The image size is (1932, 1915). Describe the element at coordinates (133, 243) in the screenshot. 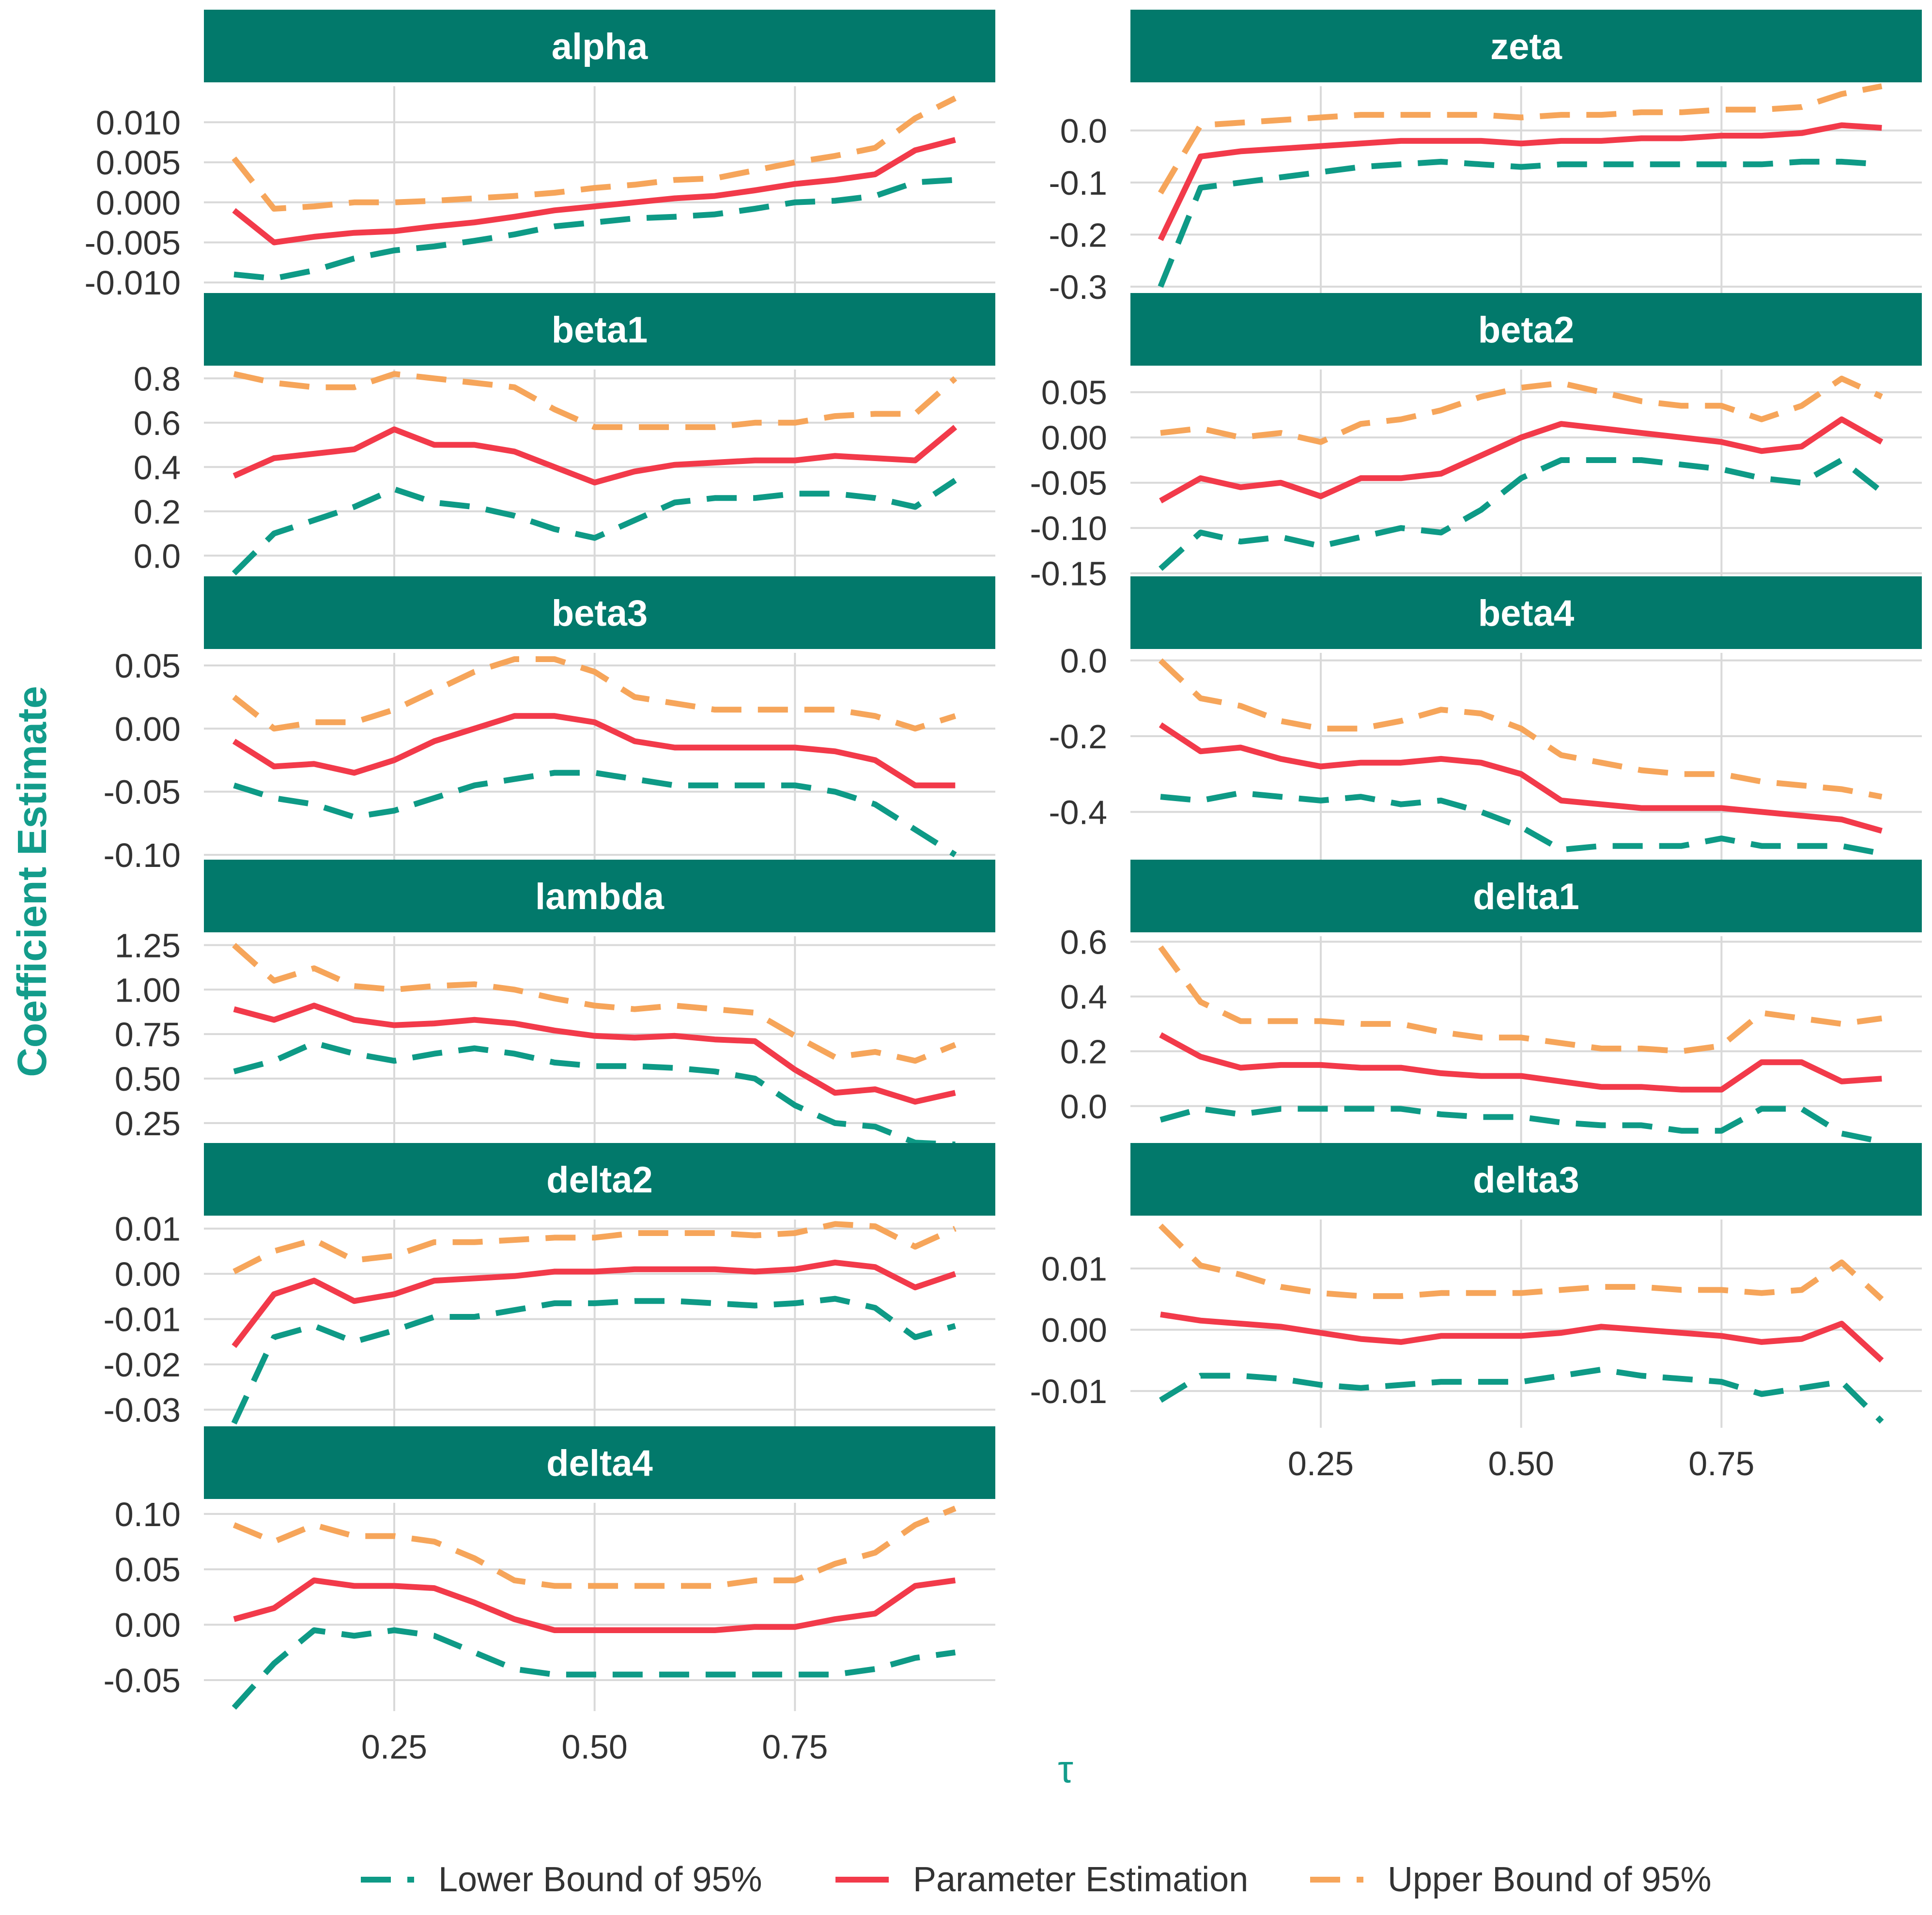

I see `y-tick-label: -0.005` at that location.